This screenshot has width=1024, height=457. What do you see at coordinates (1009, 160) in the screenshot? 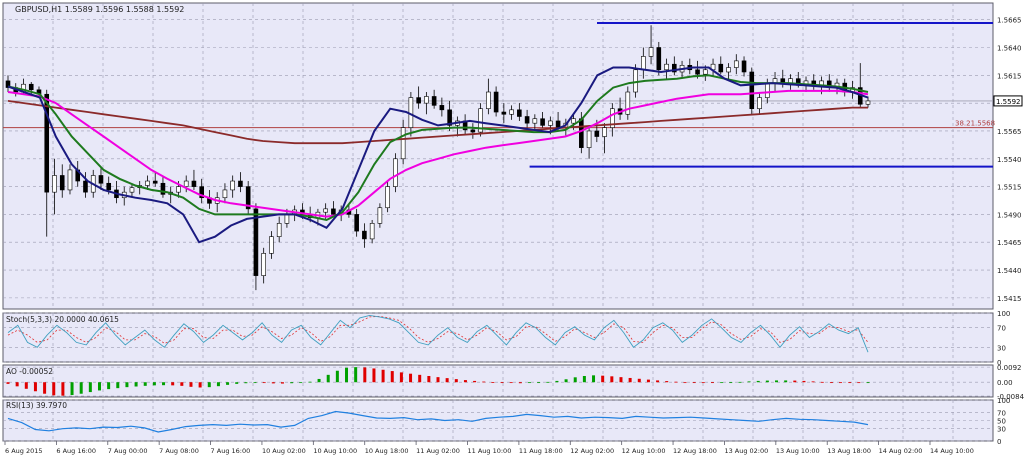
I see `price-ytick-5: 1.5540` at bounding box center [1009, 160].